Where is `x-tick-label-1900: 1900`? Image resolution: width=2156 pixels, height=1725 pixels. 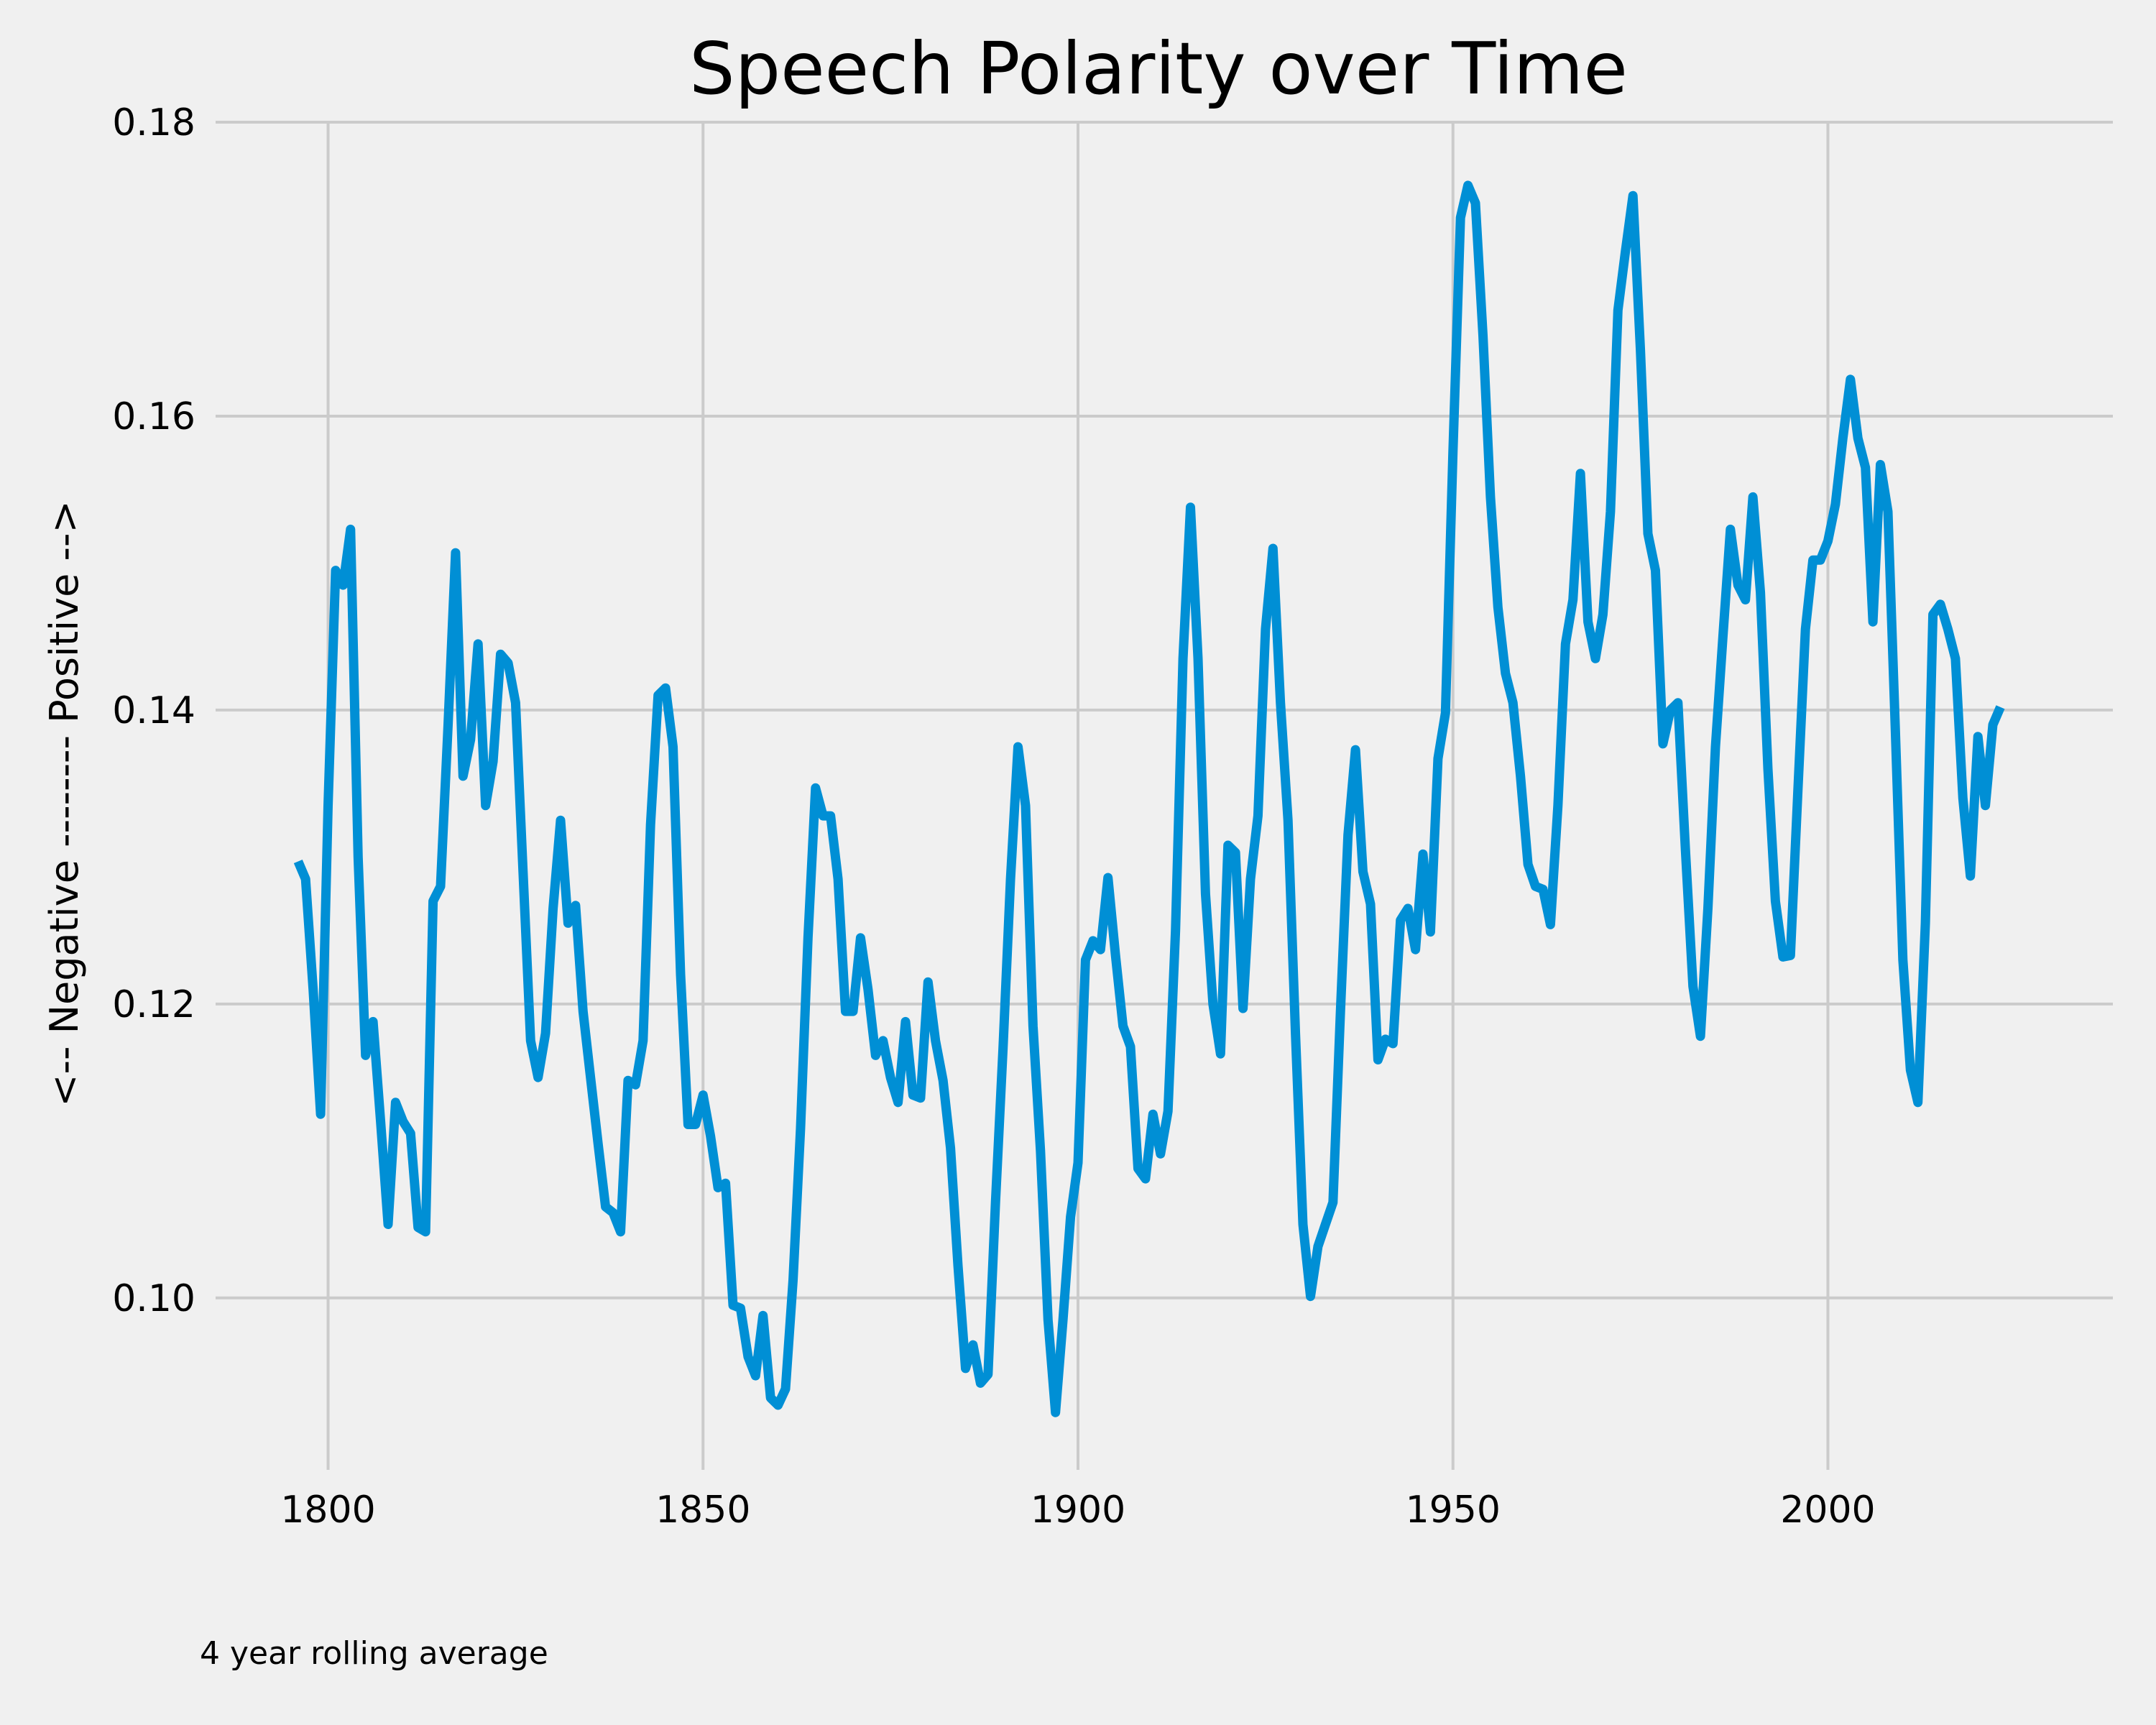 x-tick-label-1900: 1900 is located at coordinates (1078, 1510).